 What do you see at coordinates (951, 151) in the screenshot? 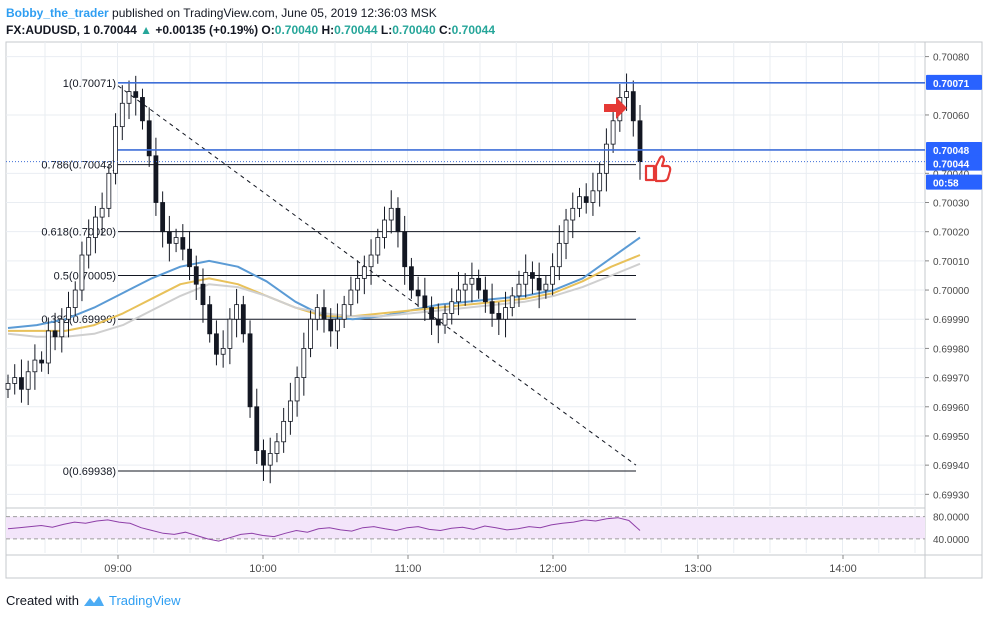
I see `price-label-text: 0.70048` at bounding box center [951, 151].